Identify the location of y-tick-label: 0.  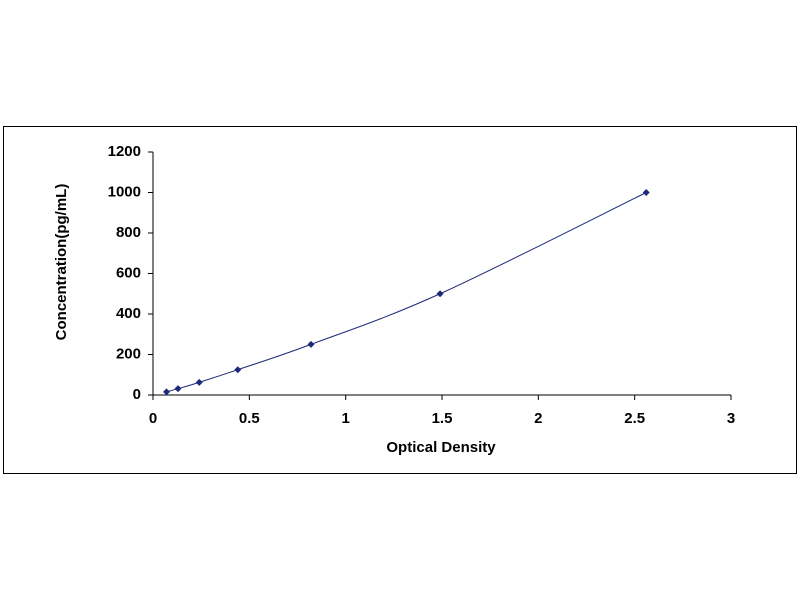
(137, 394).